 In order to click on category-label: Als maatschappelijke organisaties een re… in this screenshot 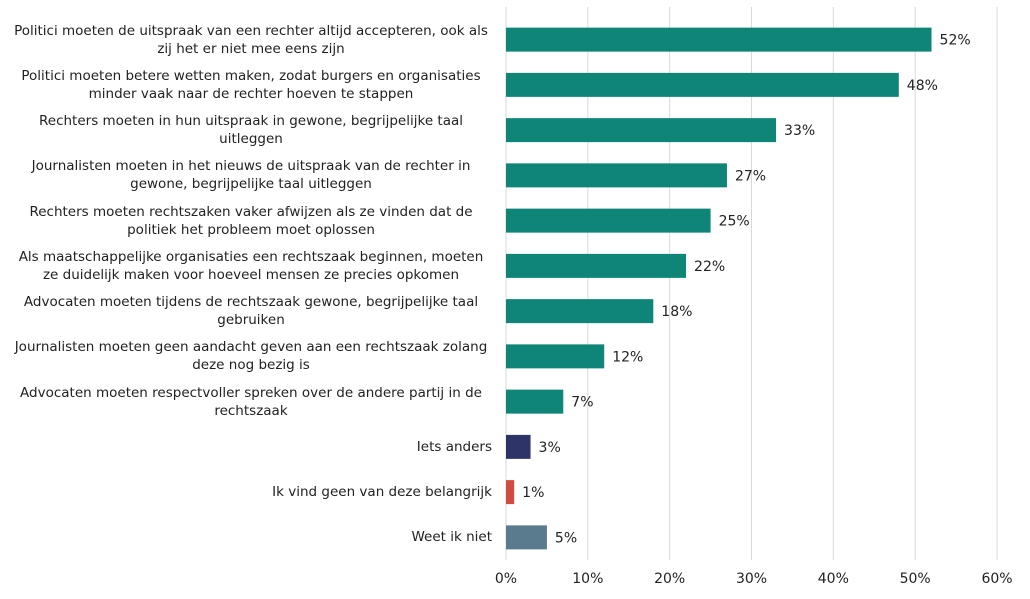, I will do `click(251, 265)`.